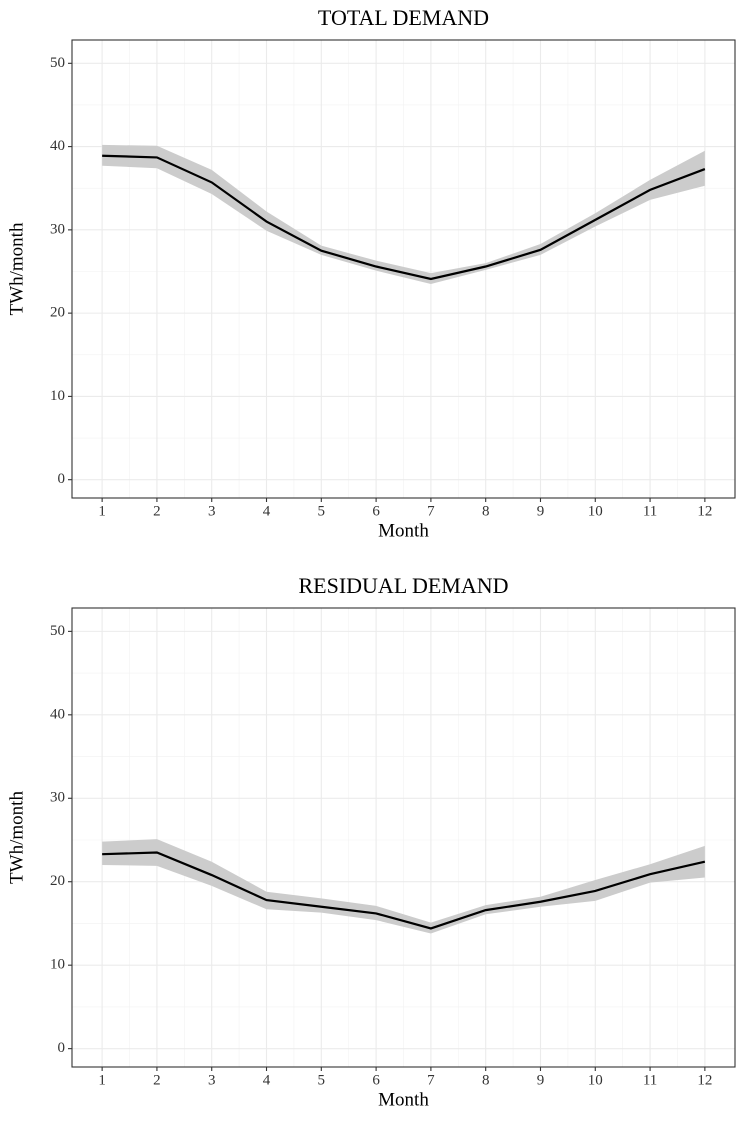 The height and width of the screenshot is (1122, 736). I want to click on chart-title: RESIDUAL DEMAND, so click(403, 585).